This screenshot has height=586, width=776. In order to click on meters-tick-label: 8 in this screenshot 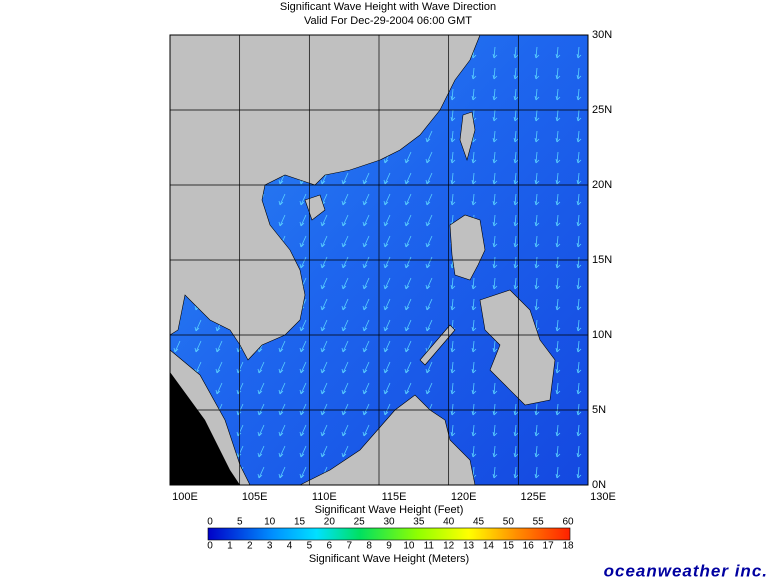, I will do `click(369, 546)`.